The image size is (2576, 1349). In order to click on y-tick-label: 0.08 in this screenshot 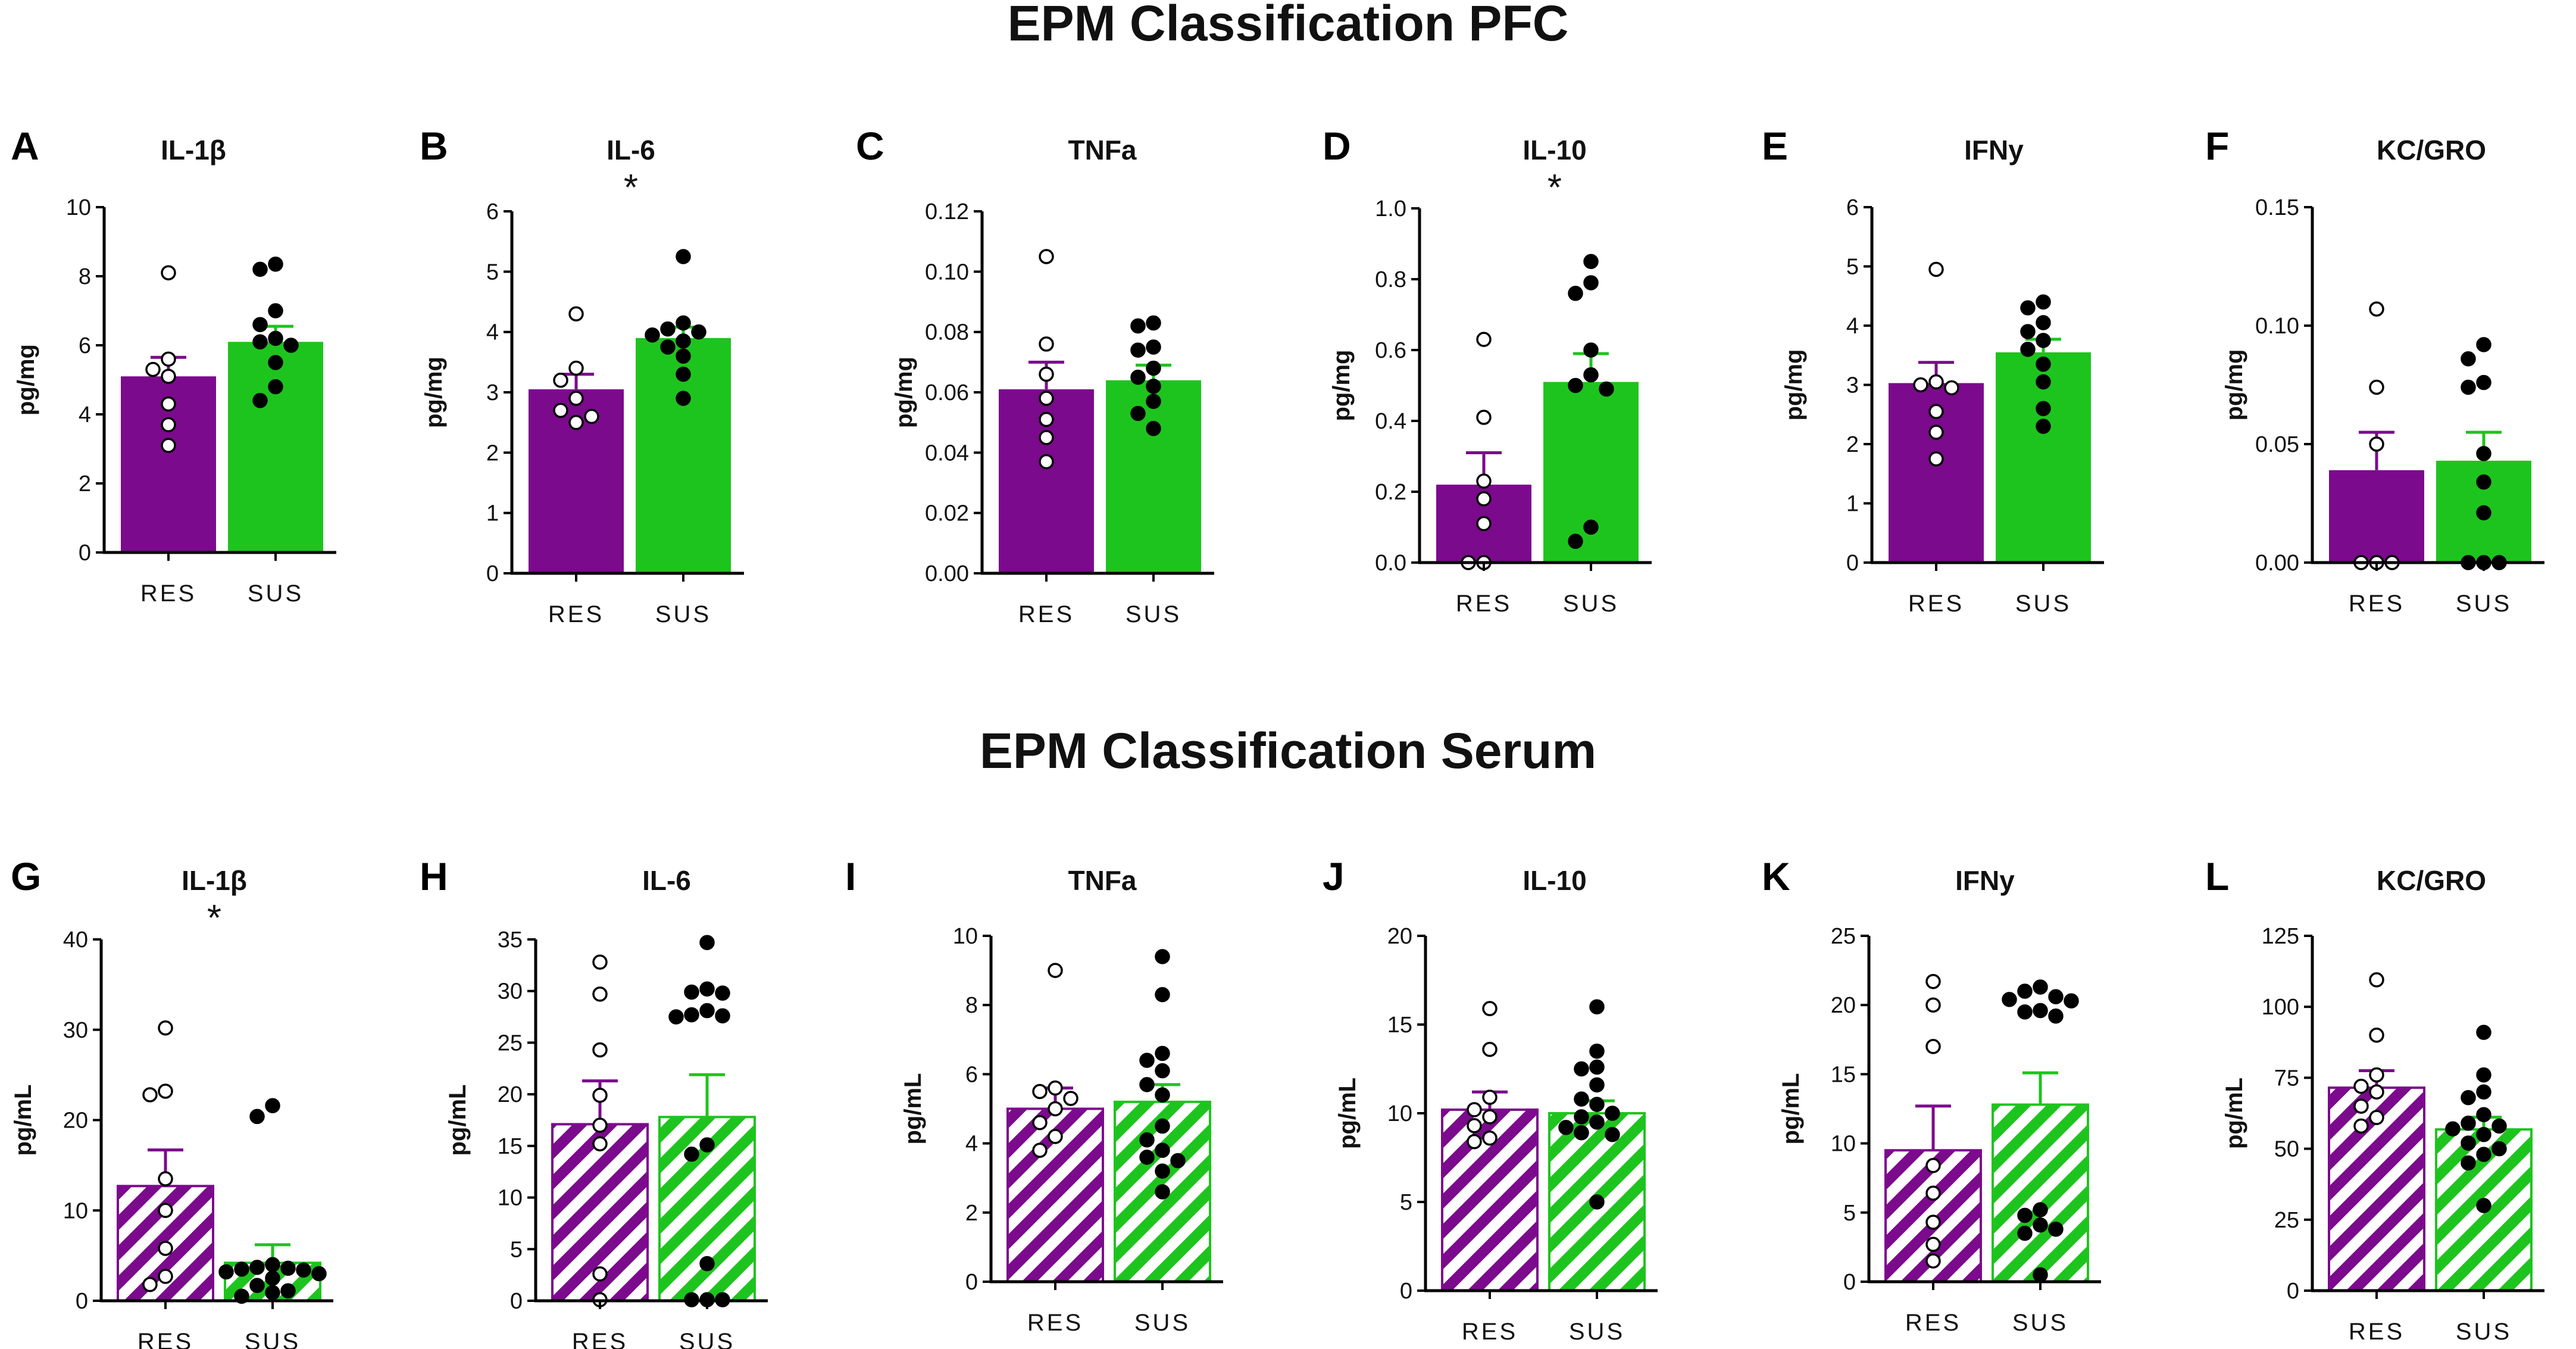, I will do `click(947, 332)`.